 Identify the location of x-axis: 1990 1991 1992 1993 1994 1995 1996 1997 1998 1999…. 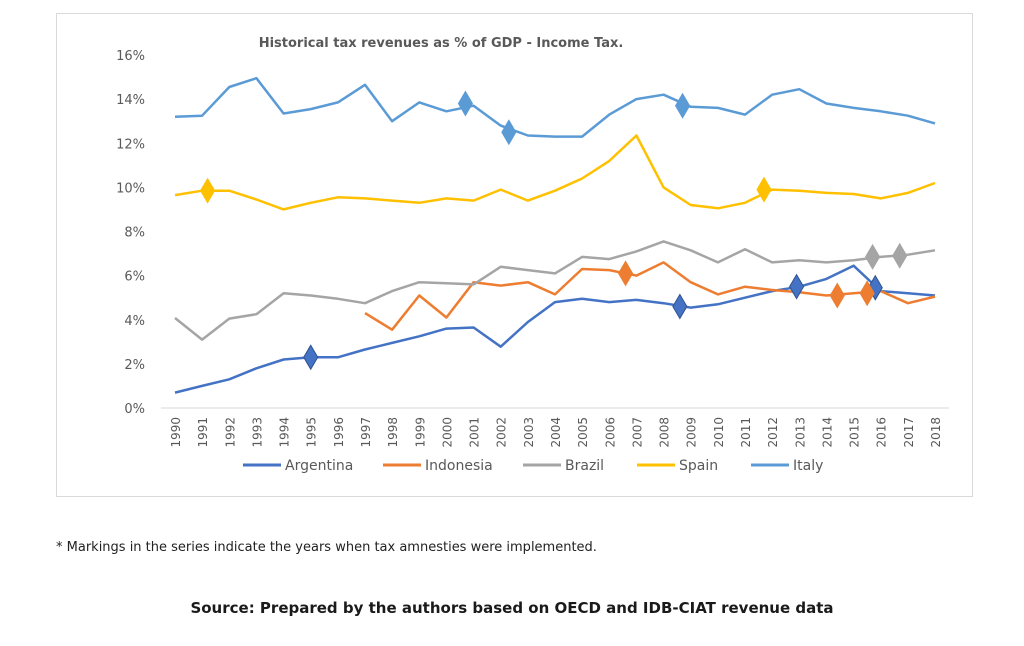
(555, 427).